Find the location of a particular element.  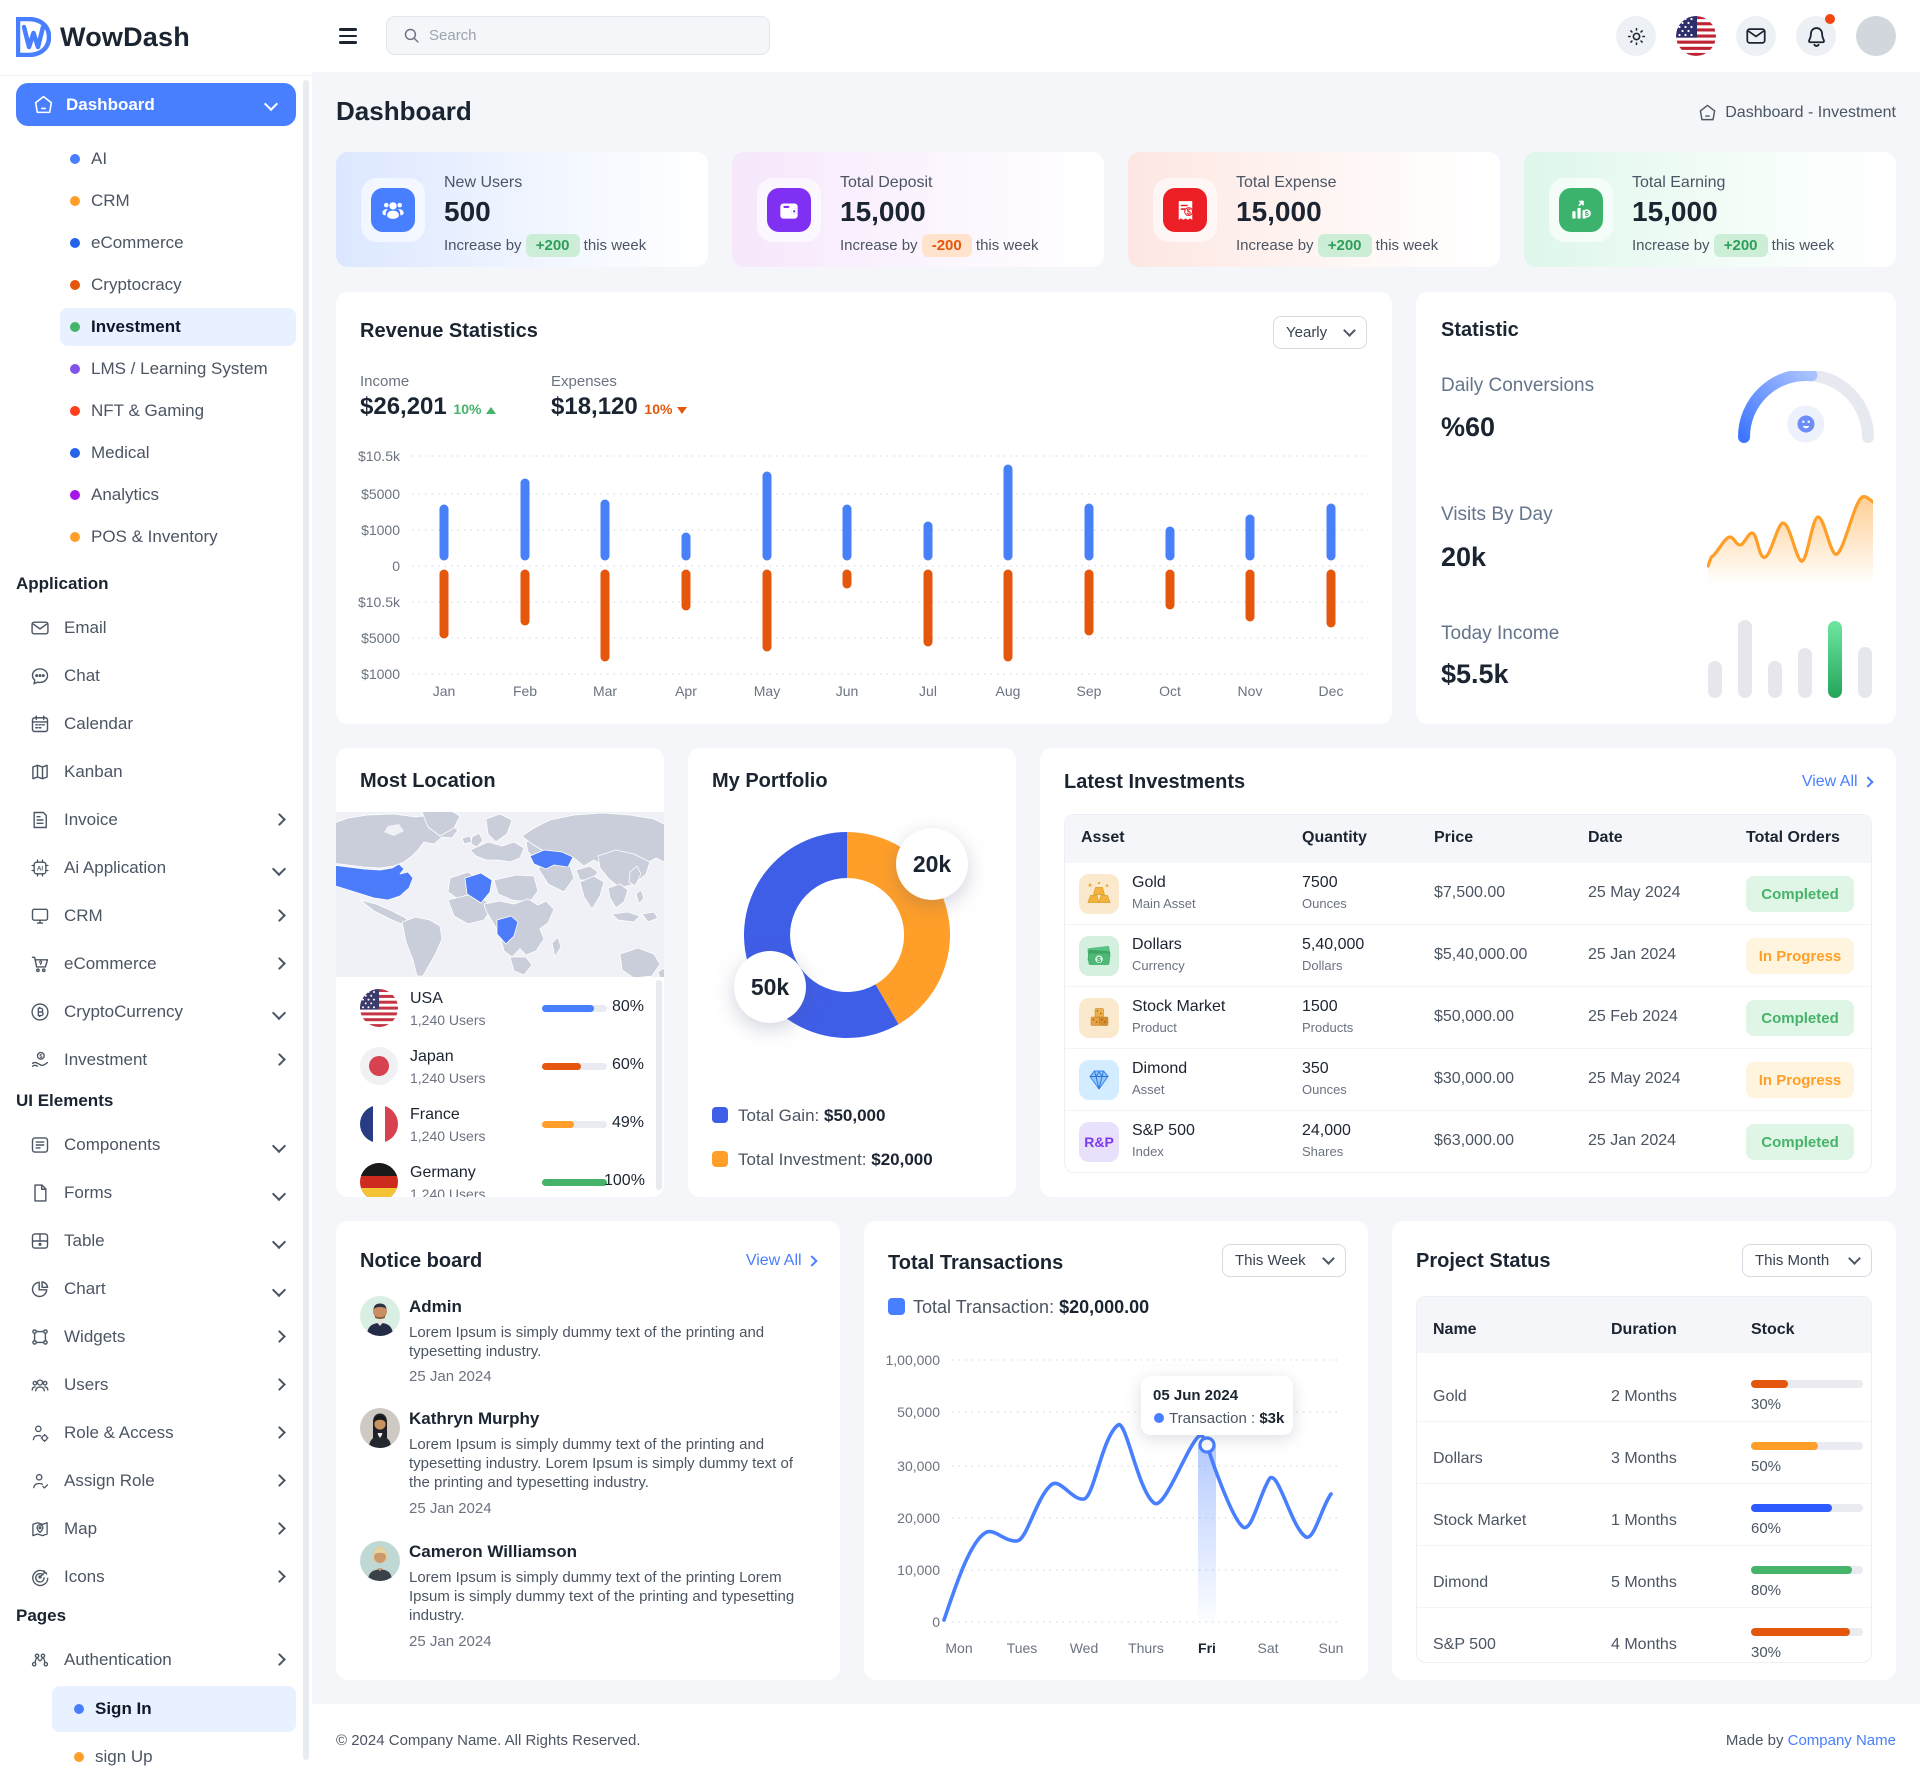

svg-text: 10,000 is located at coordinates (918, 1570).